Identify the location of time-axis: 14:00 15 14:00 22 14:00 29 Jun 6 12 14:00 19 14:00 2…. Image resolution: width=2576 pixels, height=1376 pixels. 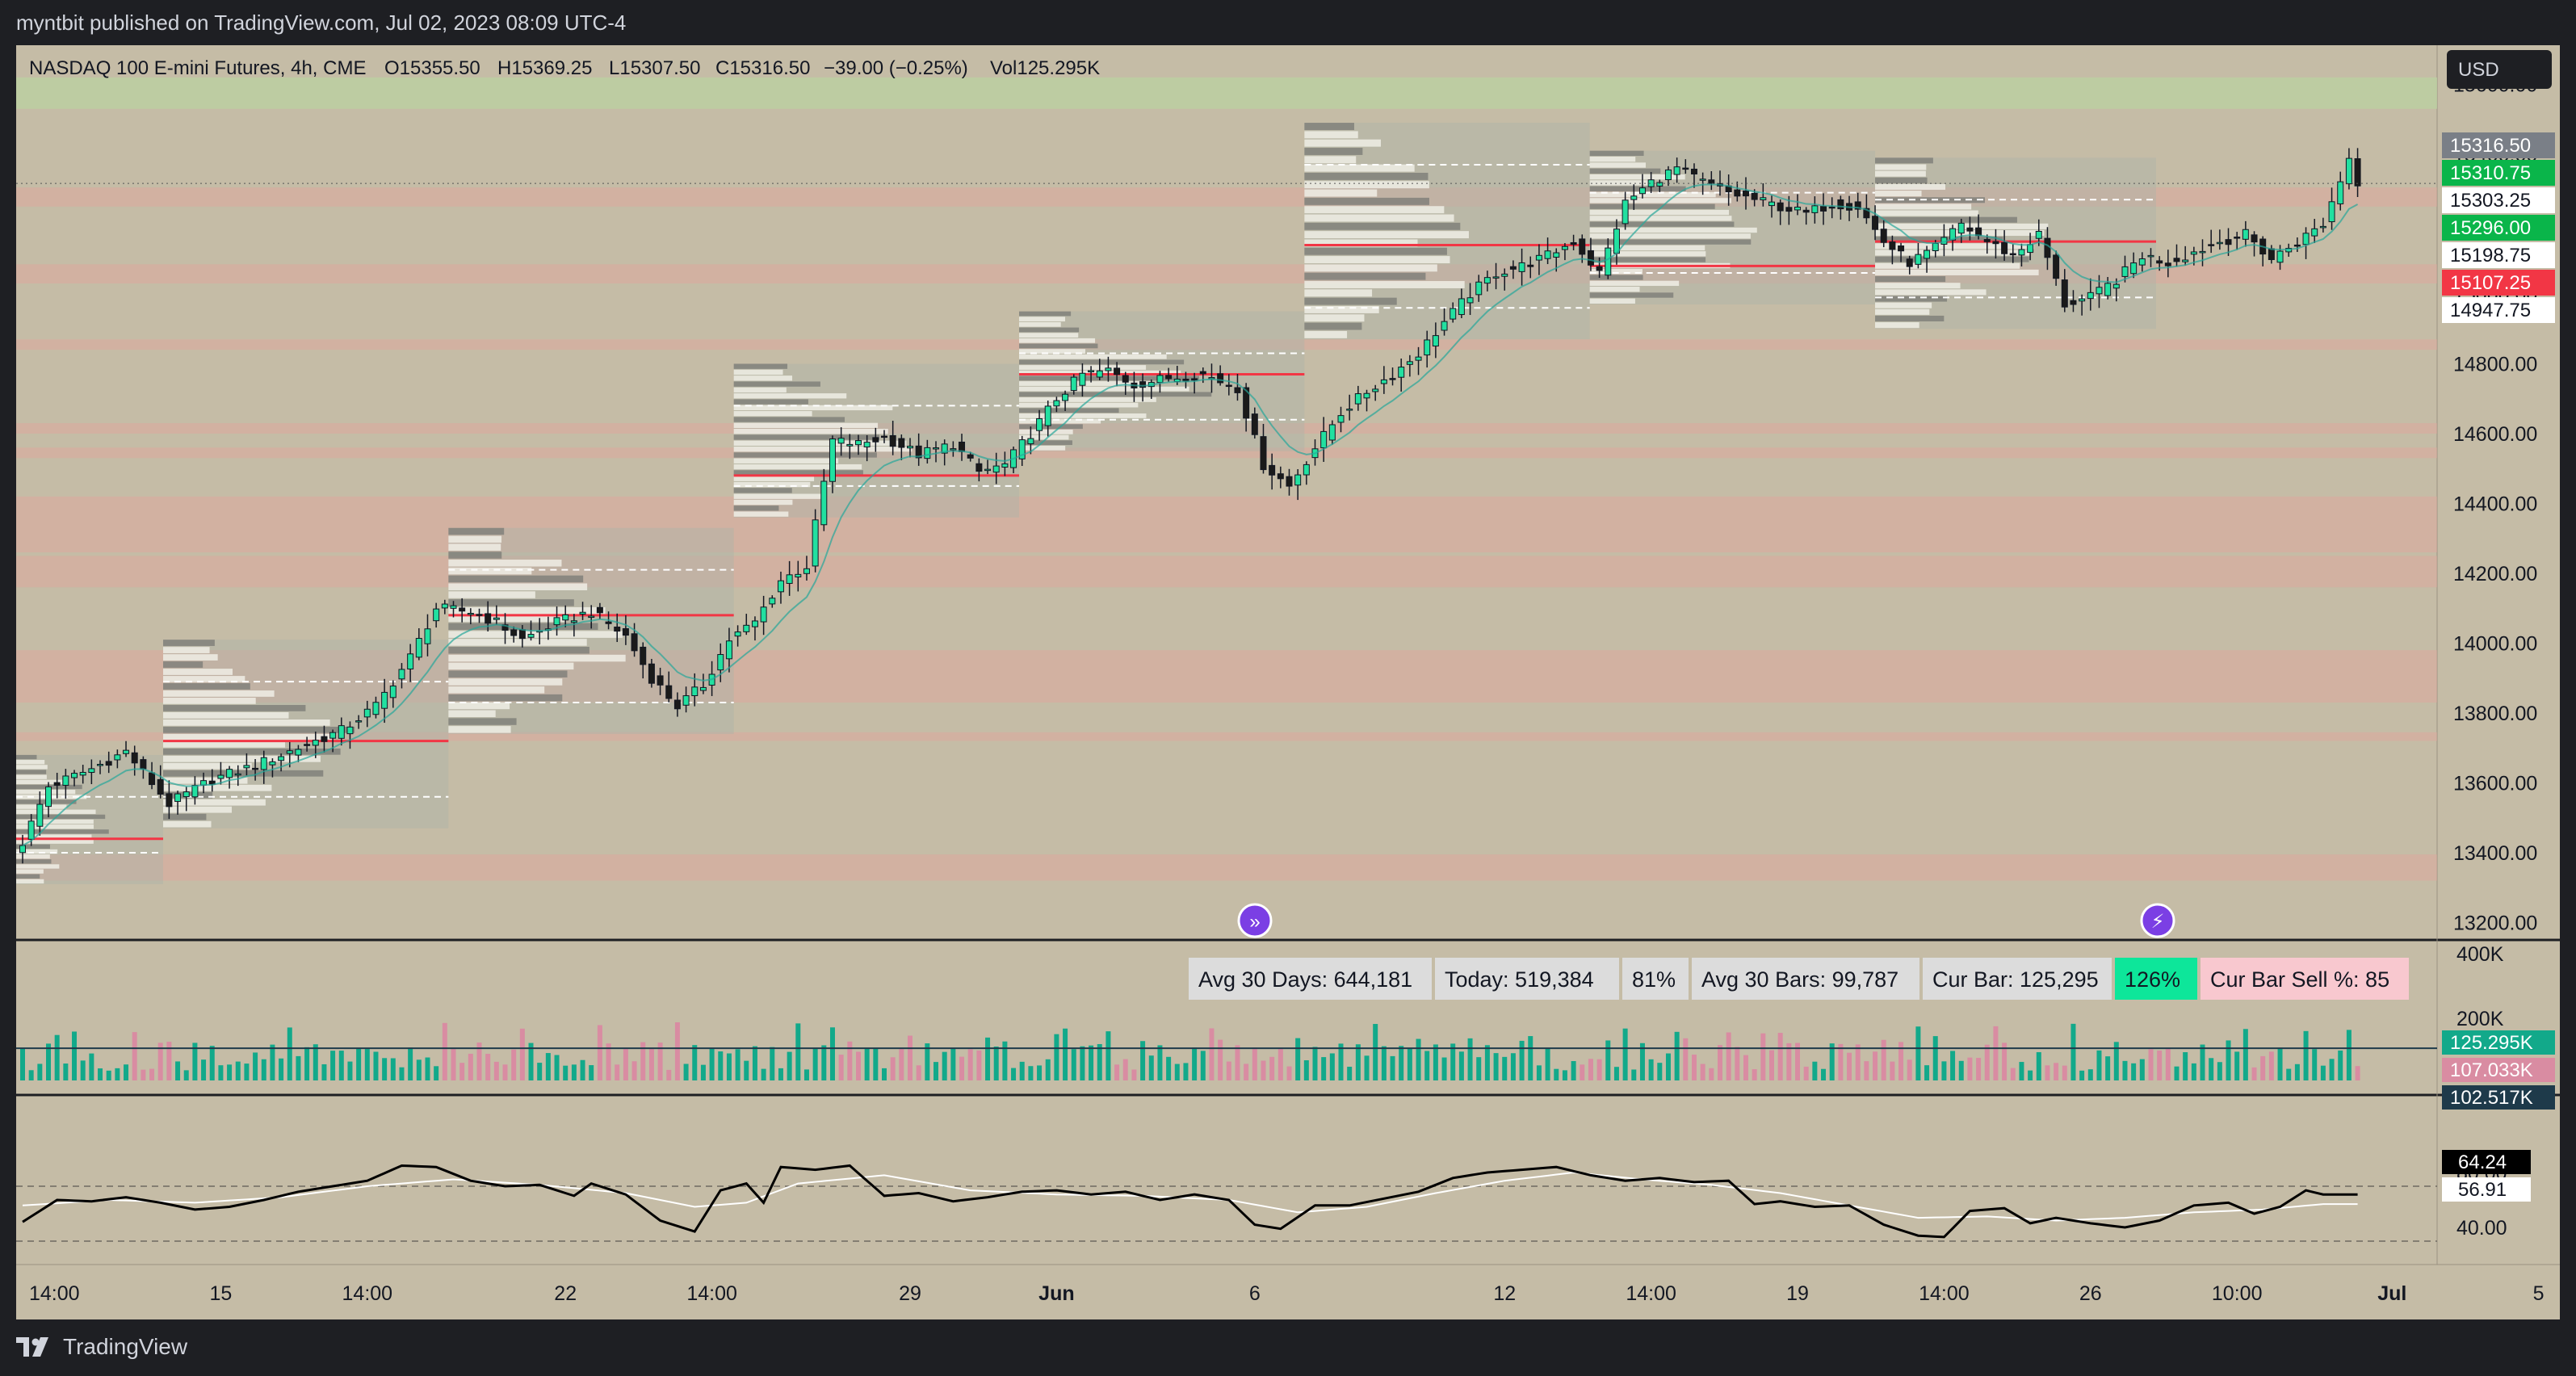
(1287, 1293).